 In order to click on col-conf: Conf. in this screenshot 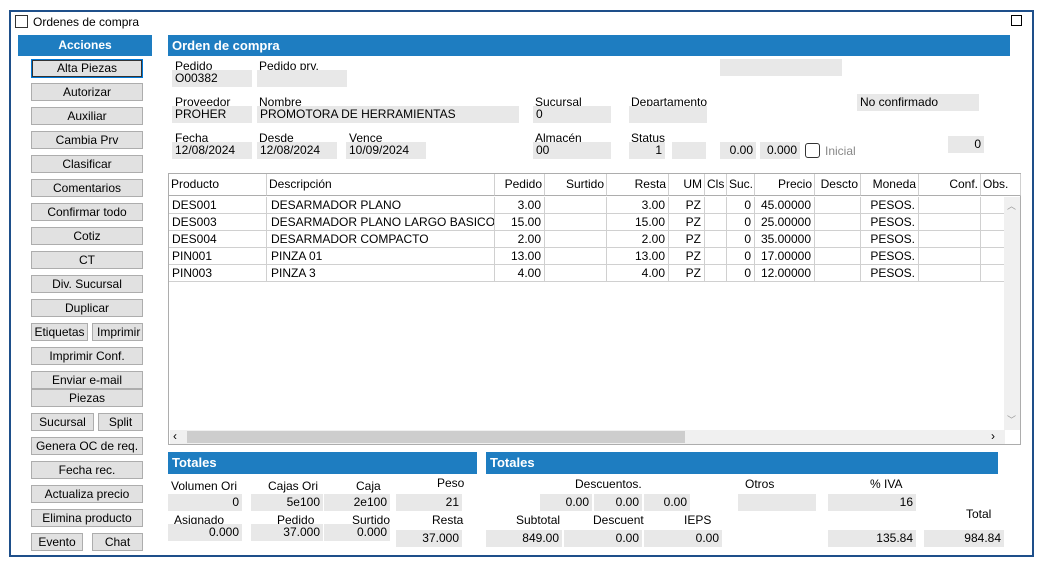, I will do `click(950, 185)`.